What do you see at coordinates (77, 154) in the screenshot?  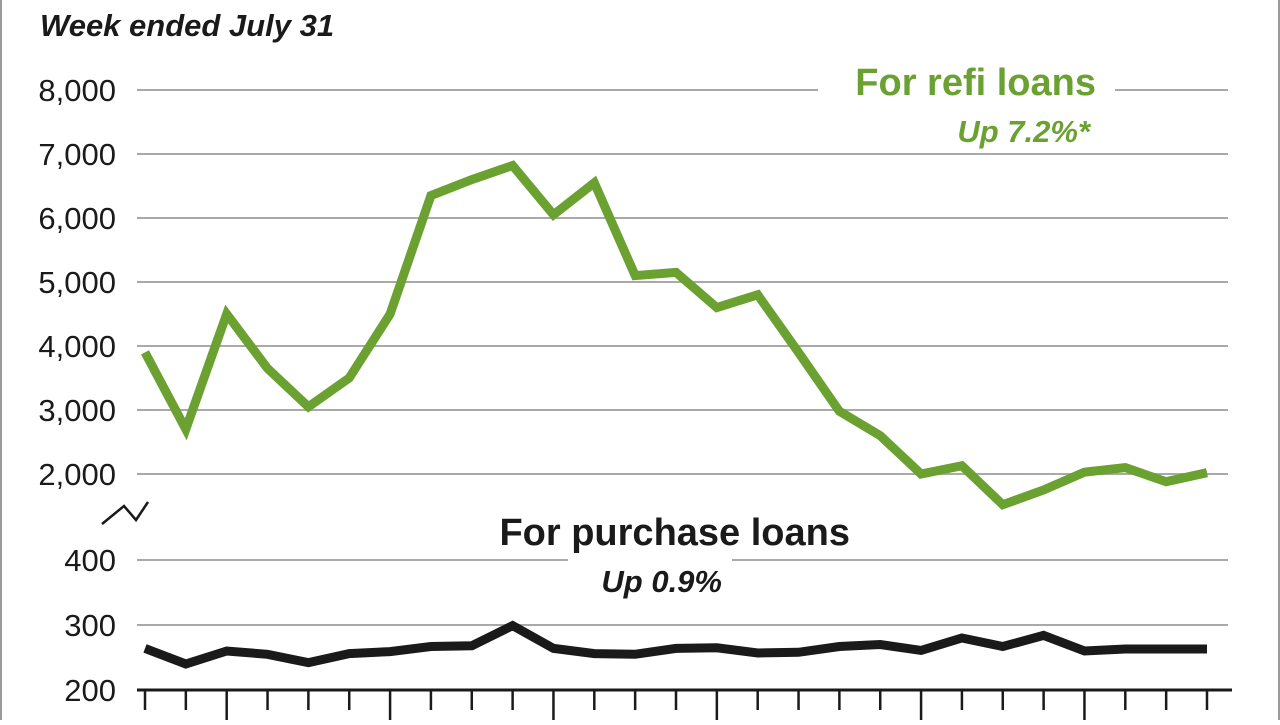 I see `y-tick-label: 7,000` at bounding box center [77, 154].